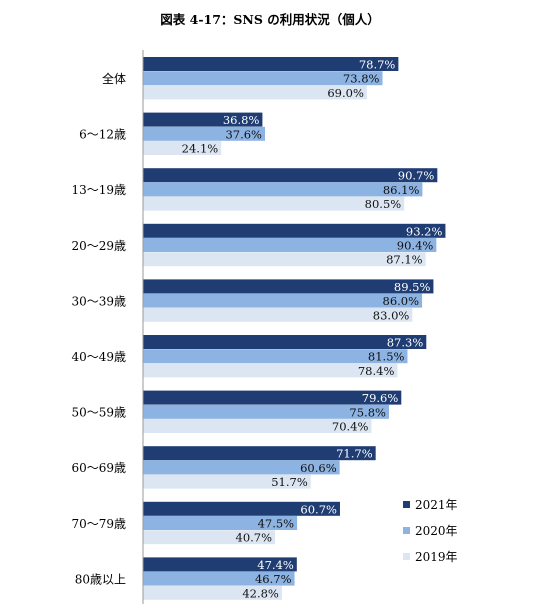 Image resolution: width=533 pixels, height=607 pixels. I want to click on category-label: 50～59歳, so click(98, 413).